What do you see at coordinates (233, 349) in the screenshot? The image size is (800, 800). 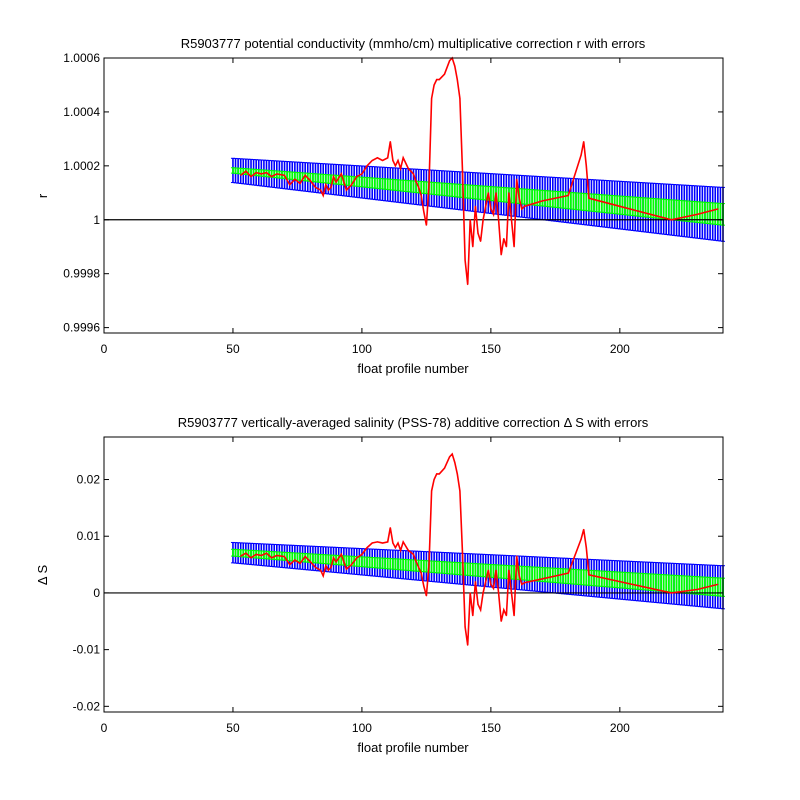 I see `x-tick-label: 50` at bounding box center [233, 349].